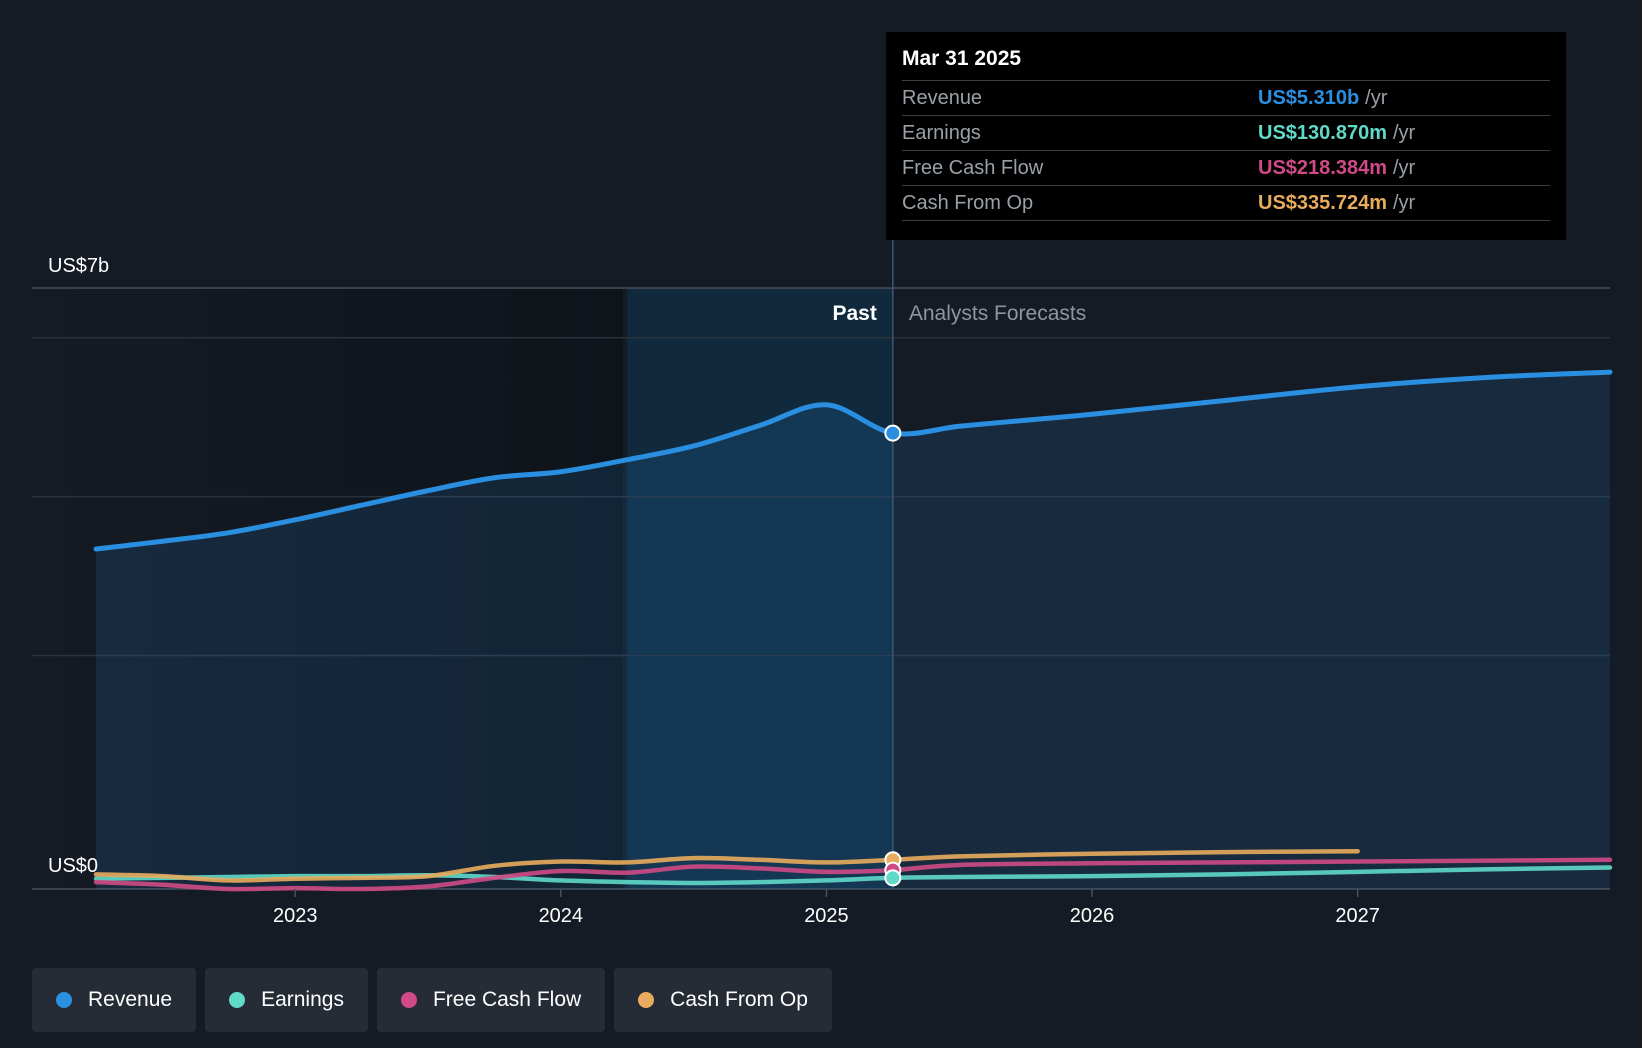 The image size is (1642, 1048). I want to click on tooltip-row-cash-from-op: Cash From Op US$335.724m/yr, so click(1226, 203).